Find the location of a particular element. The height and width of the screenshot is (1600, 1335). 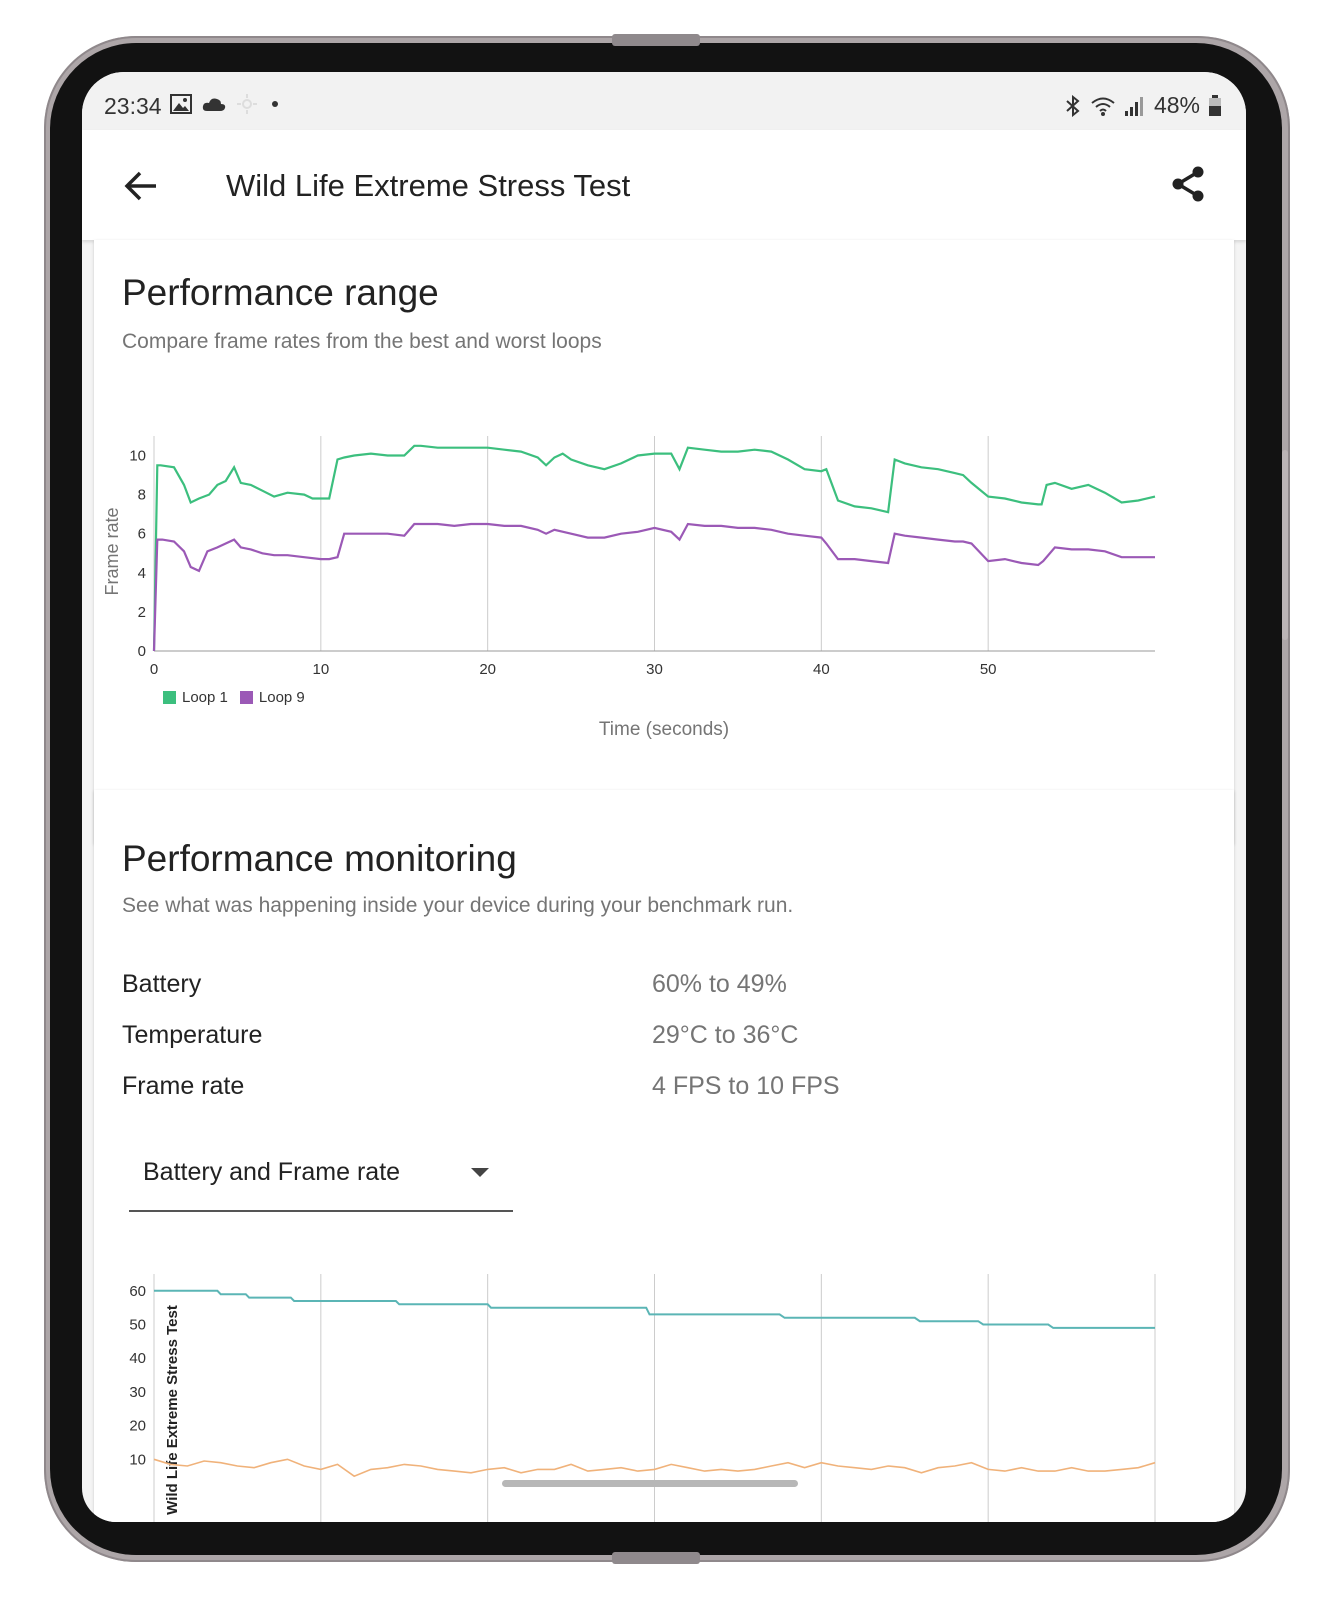

arrow-left-icon is located at coordinates (140, 186).